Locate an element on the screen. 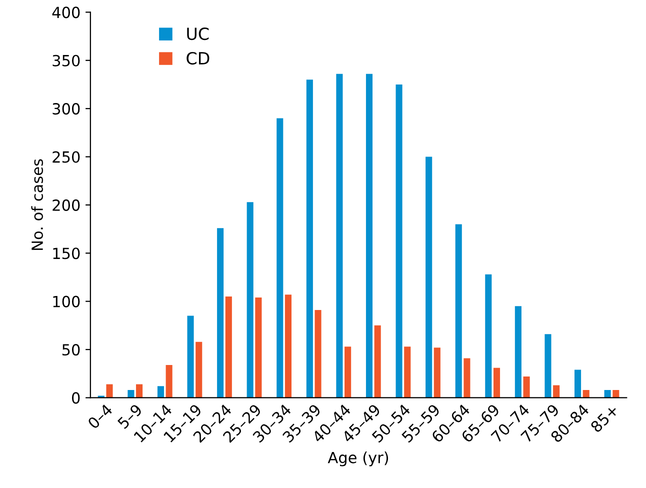 The image size is (646, 488). y-tick-label: 50 is located at coordinates (71, 350).